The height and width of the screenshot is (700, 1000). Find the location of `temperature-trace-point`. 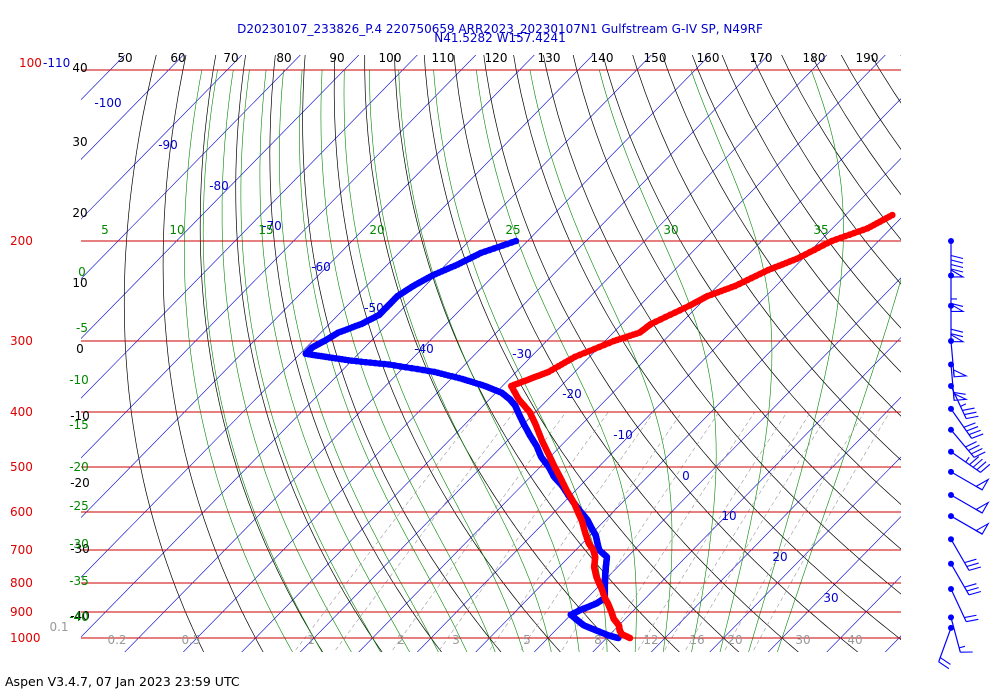

temperature-trace-point is located at coordinates (892, 215).